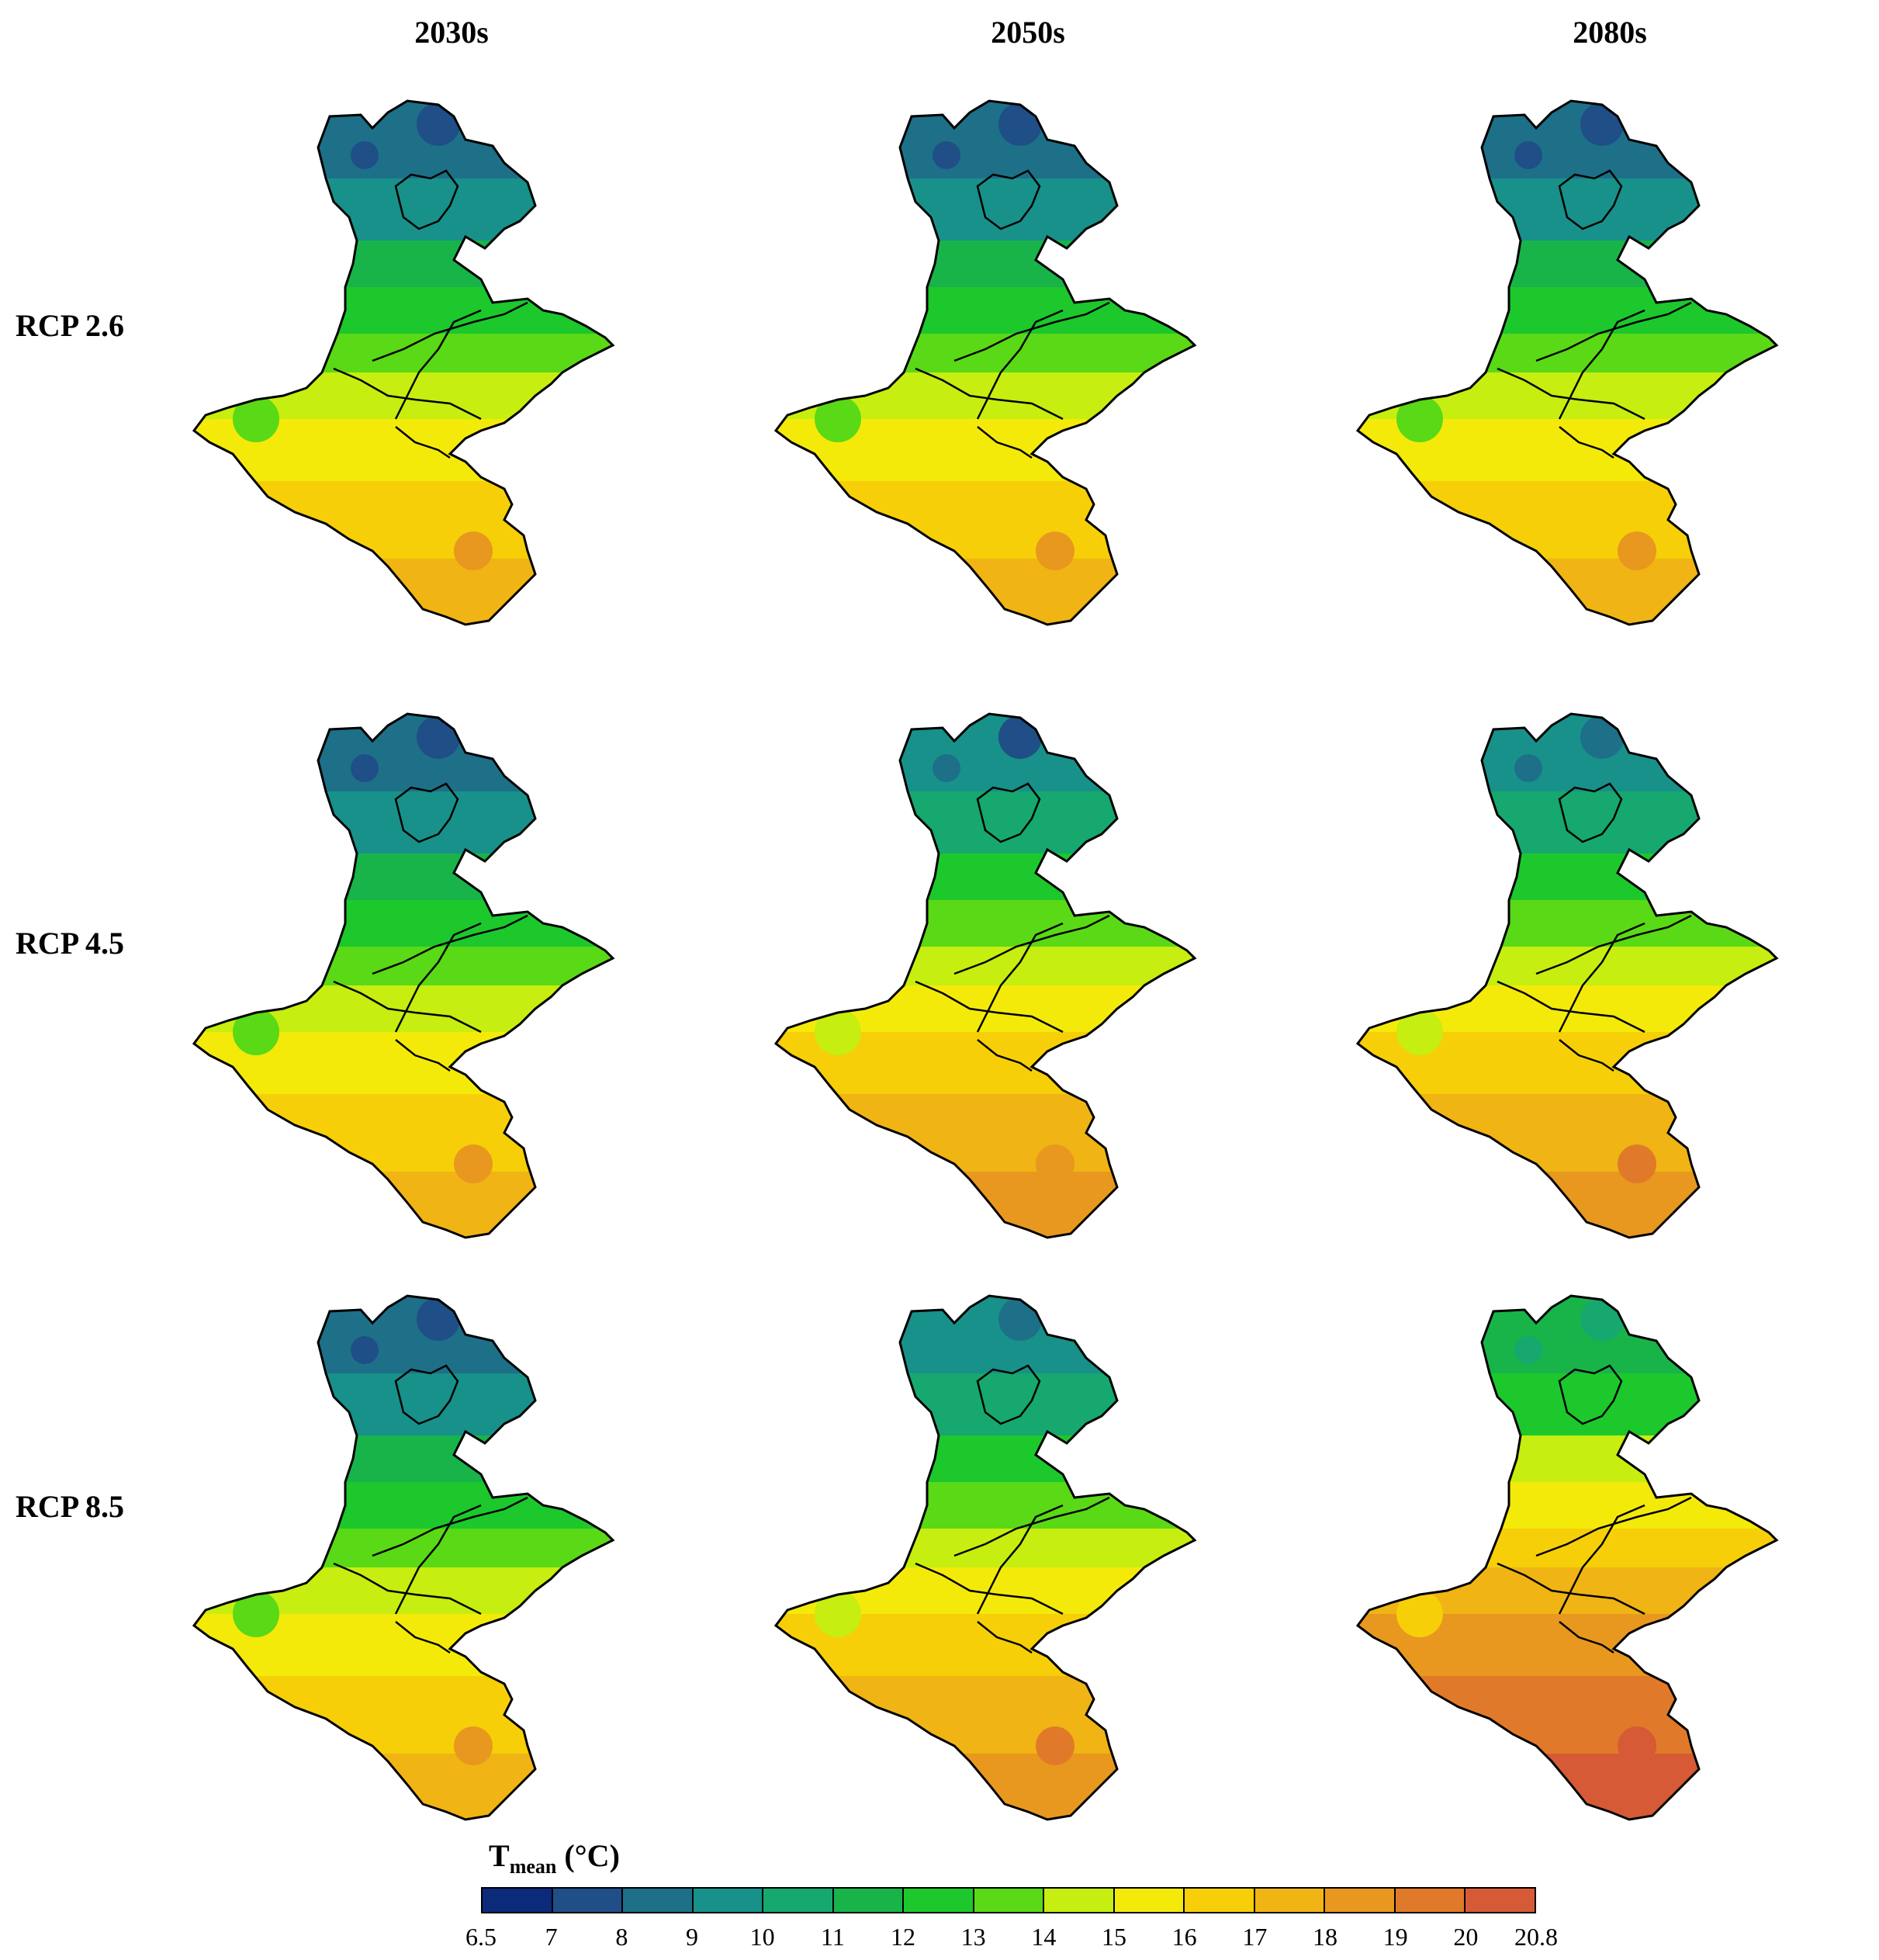 Image resolution: width=1879 pixels, height=1960 pixels. I want to click on column-header-2080s: 2080s, so click(1610, 32).